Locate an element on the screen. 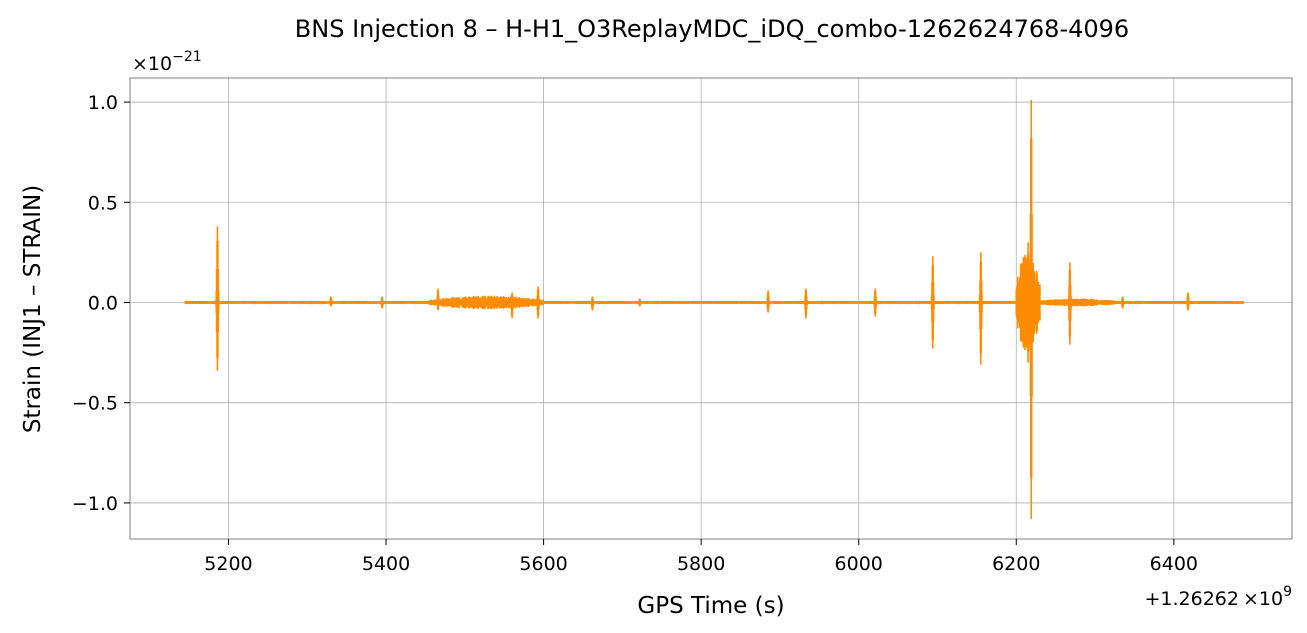 Image resolution: width=1307 pixels, height=633 pixels. y-tick-label: −0.5 is located at coordinates (95, 404).